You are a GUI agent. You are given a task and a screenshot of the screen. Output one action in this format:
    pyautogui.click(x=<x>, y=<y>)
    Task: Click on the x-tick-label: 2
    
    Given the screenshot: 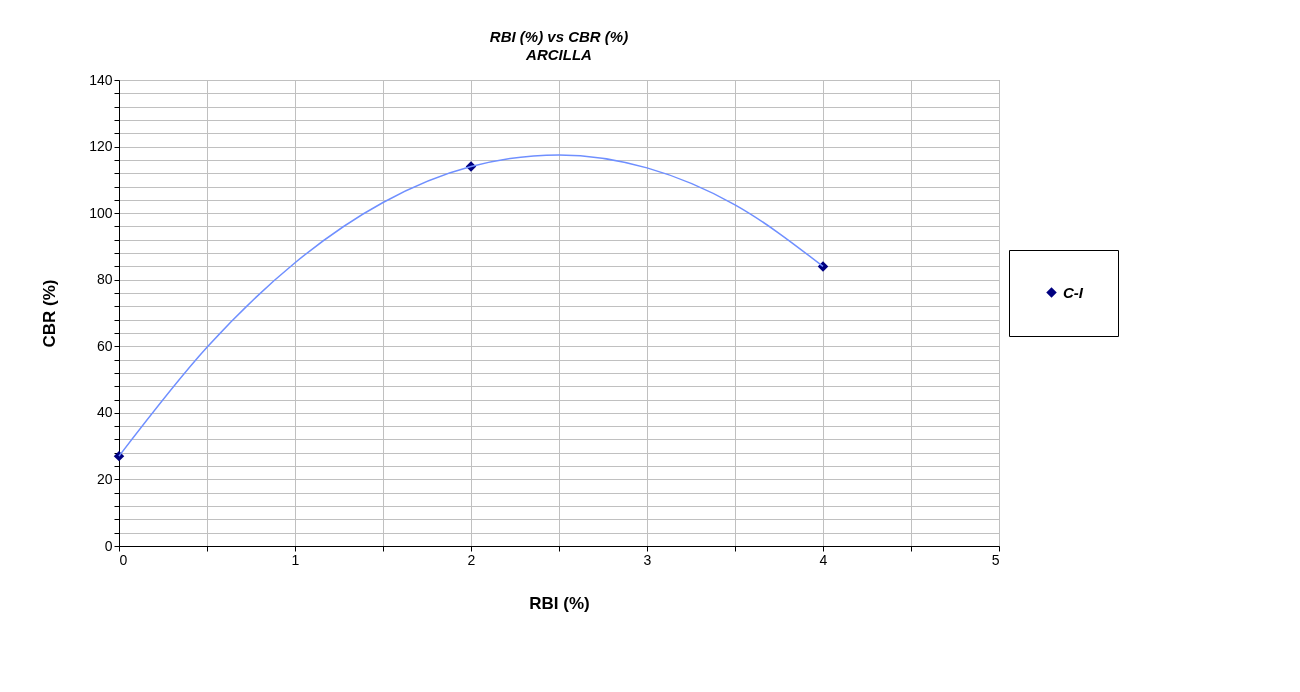 What is the action you would take?
    pyautogui.click(x=471, y=559)
    